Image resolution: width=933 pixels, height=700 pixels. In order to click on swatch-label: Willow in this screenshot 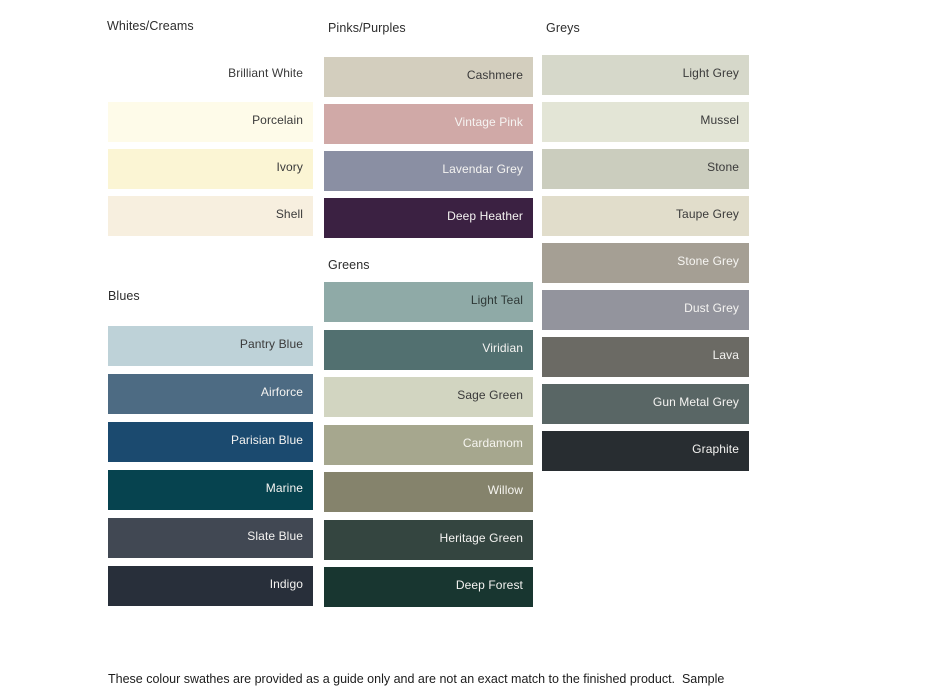, I will do `click(505, 490)`.